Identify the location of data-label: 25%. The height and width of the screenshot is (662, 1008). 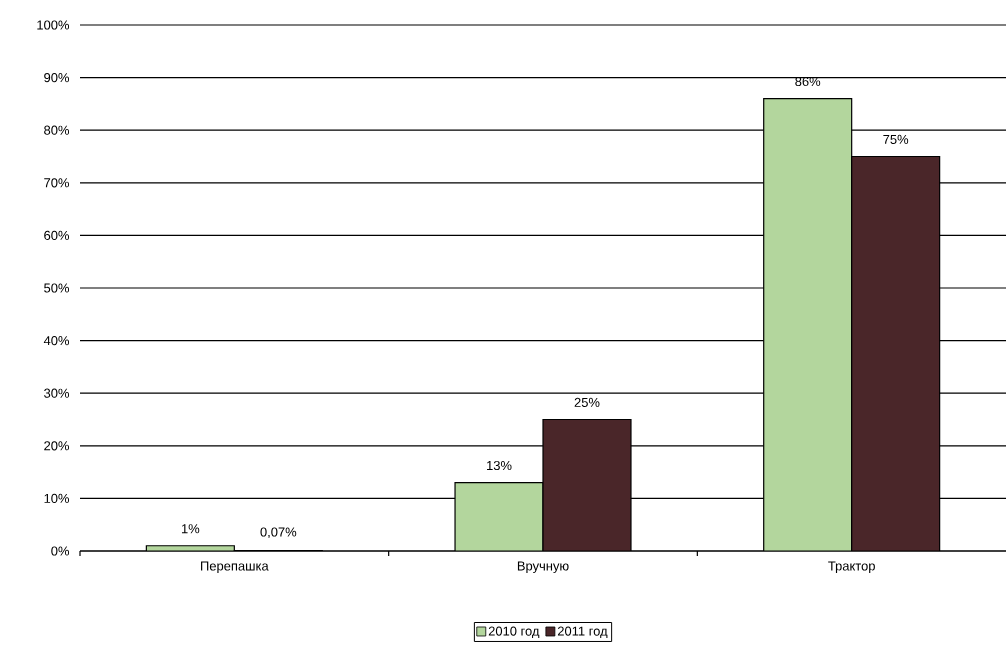
(587, 402).